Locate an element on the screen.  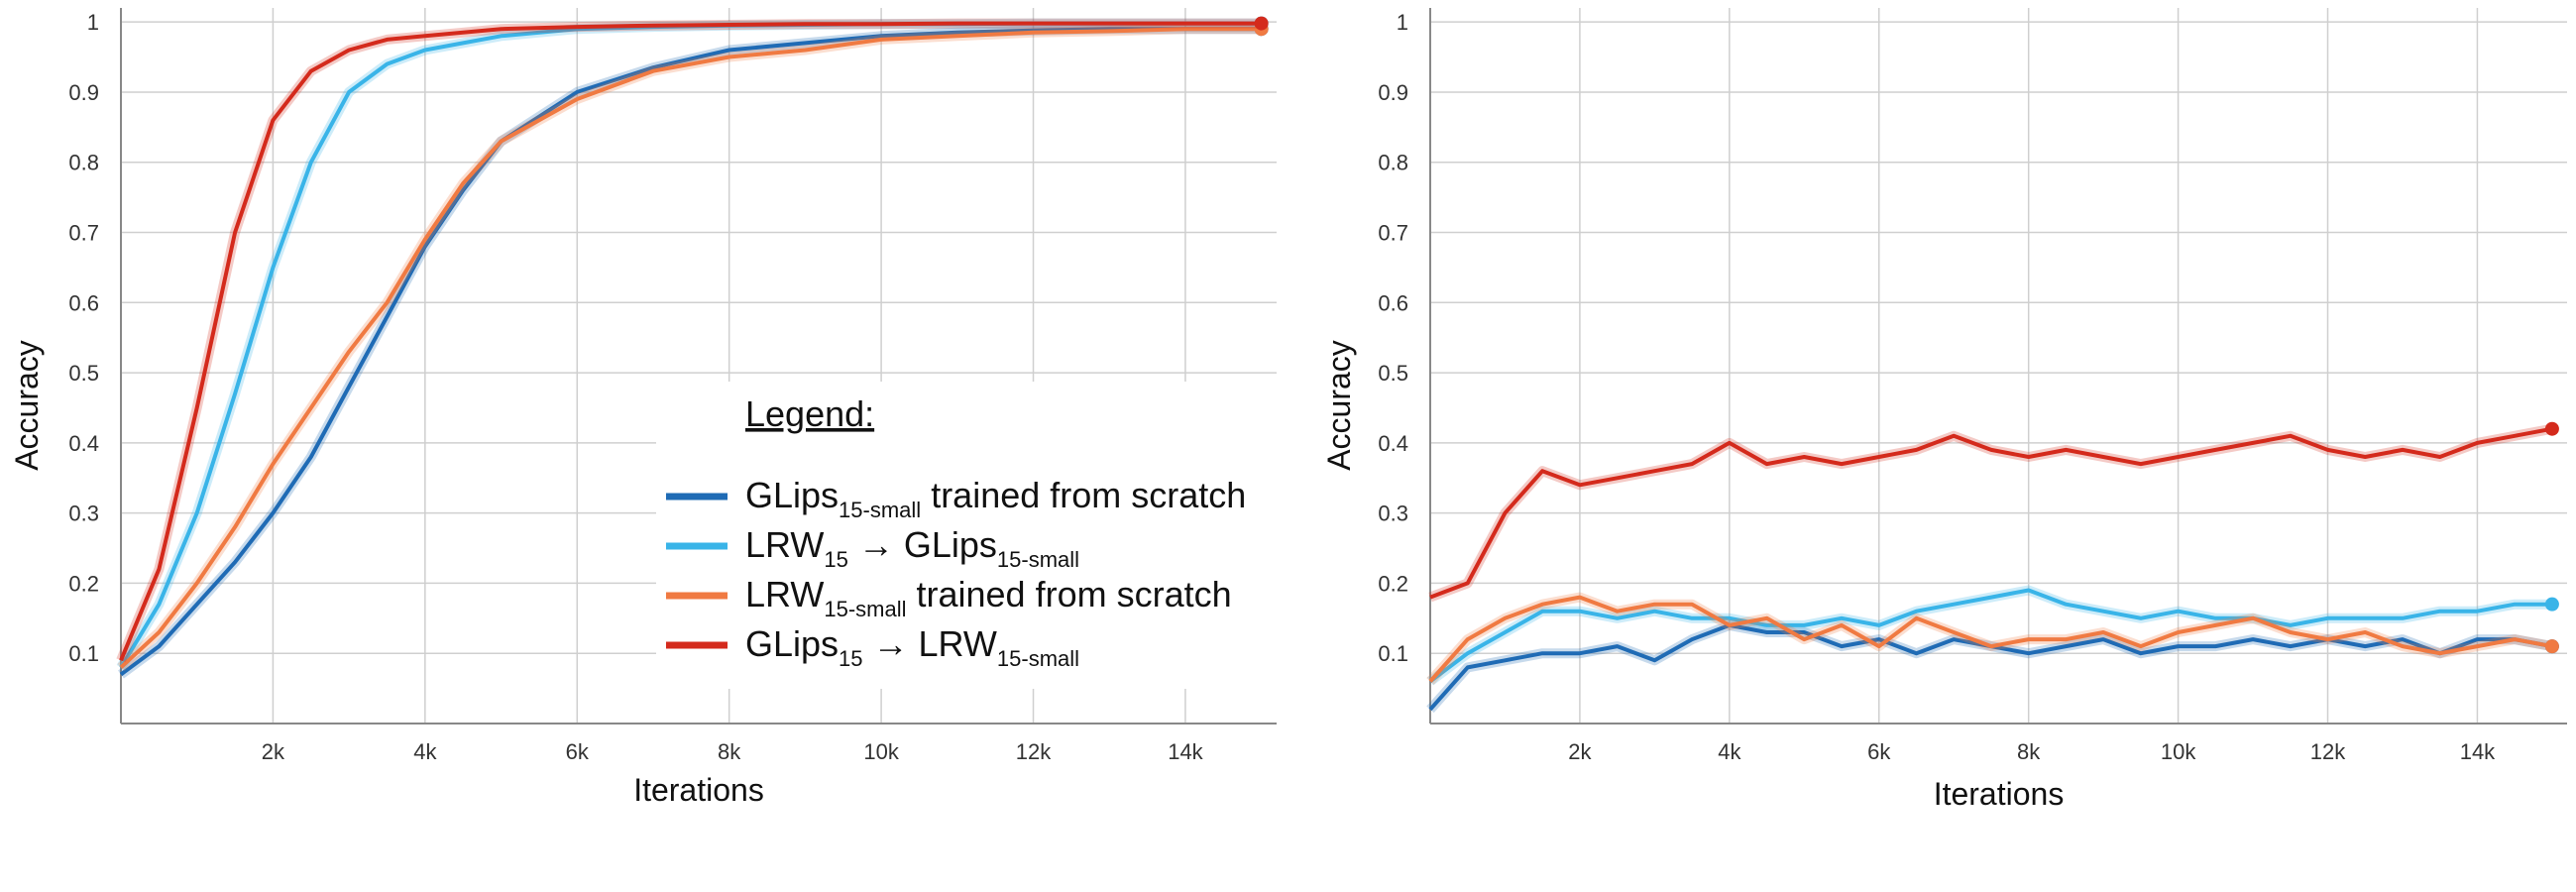
legend-background is located at coordinates (971, 535).